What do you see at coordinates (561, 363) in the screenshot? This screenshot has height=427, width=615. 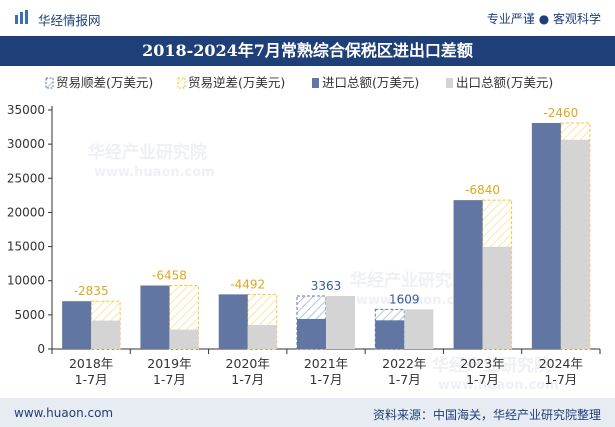 I see `x-tick-label: 2024年` at bounding box center [561, 363].